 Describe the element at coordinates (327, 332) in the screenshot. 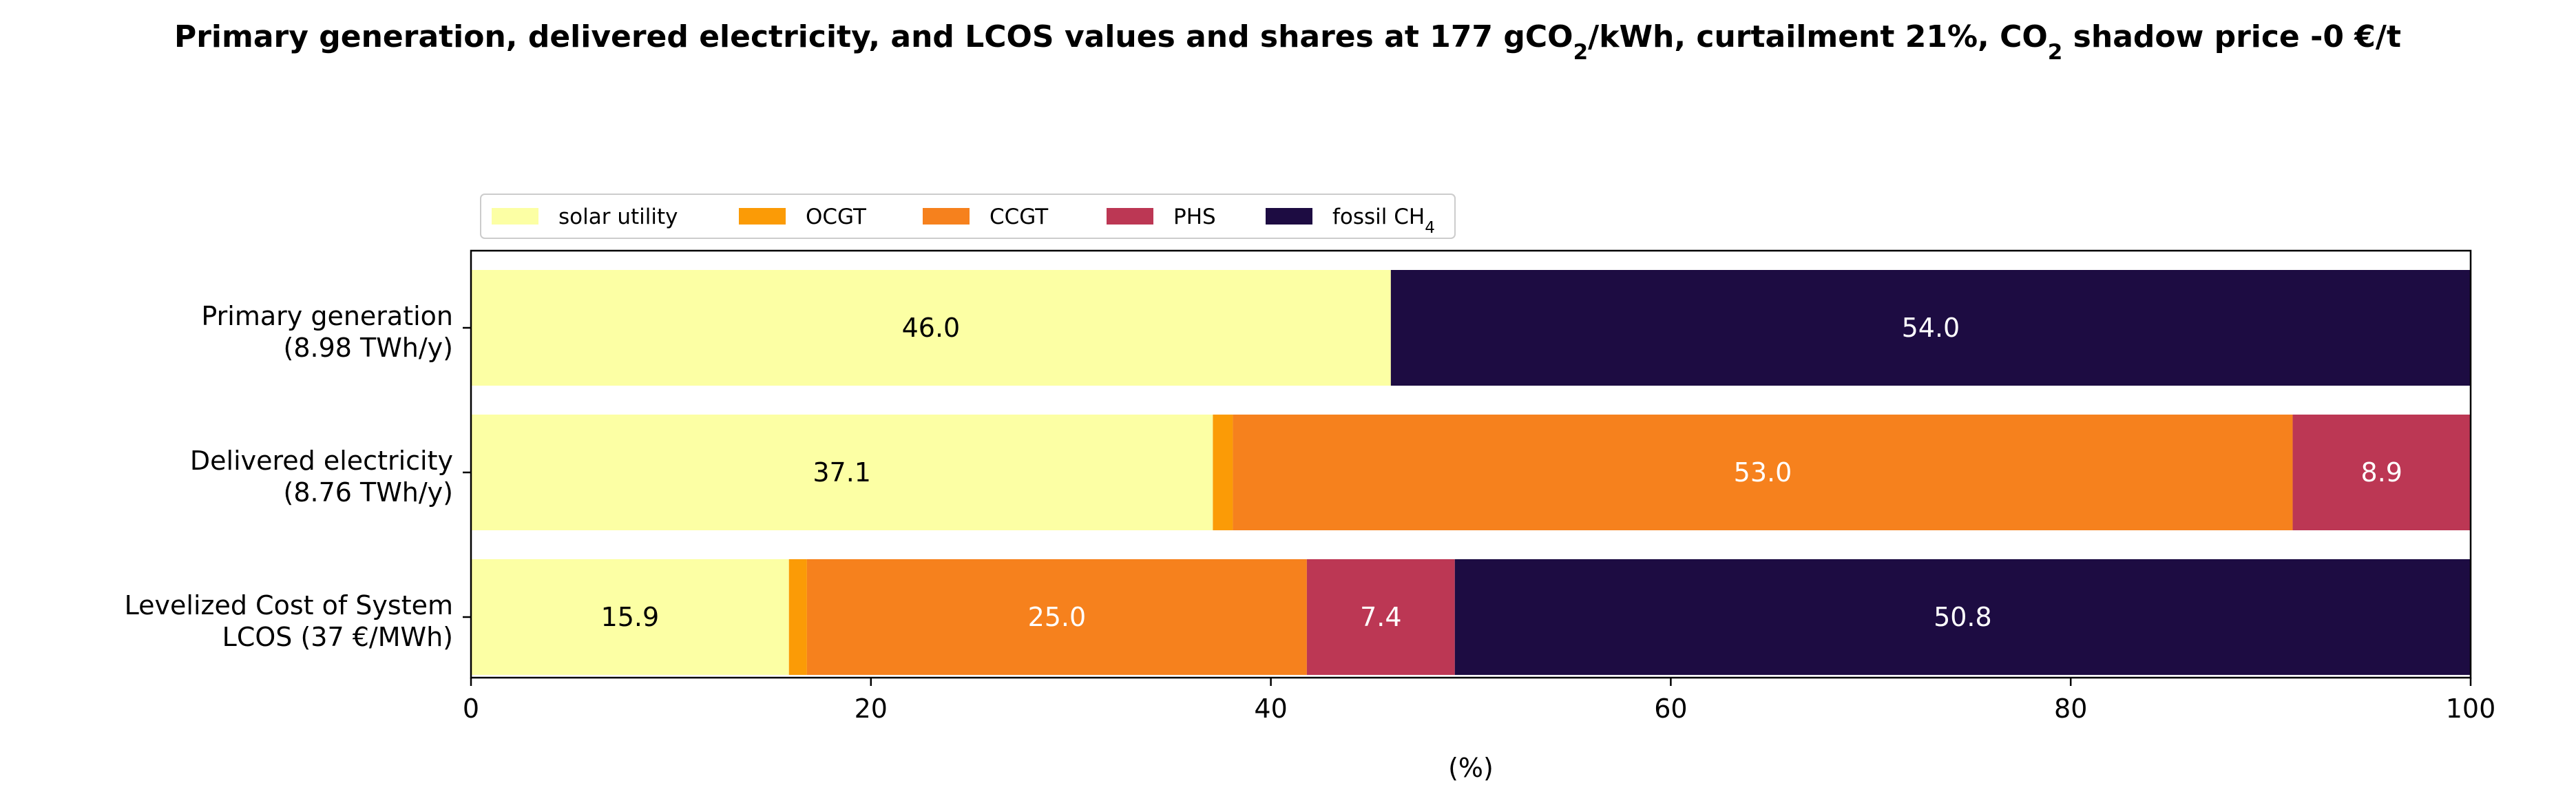

I see `y-tick-label: Primary generation (8.98 TWh/y)` at that location.